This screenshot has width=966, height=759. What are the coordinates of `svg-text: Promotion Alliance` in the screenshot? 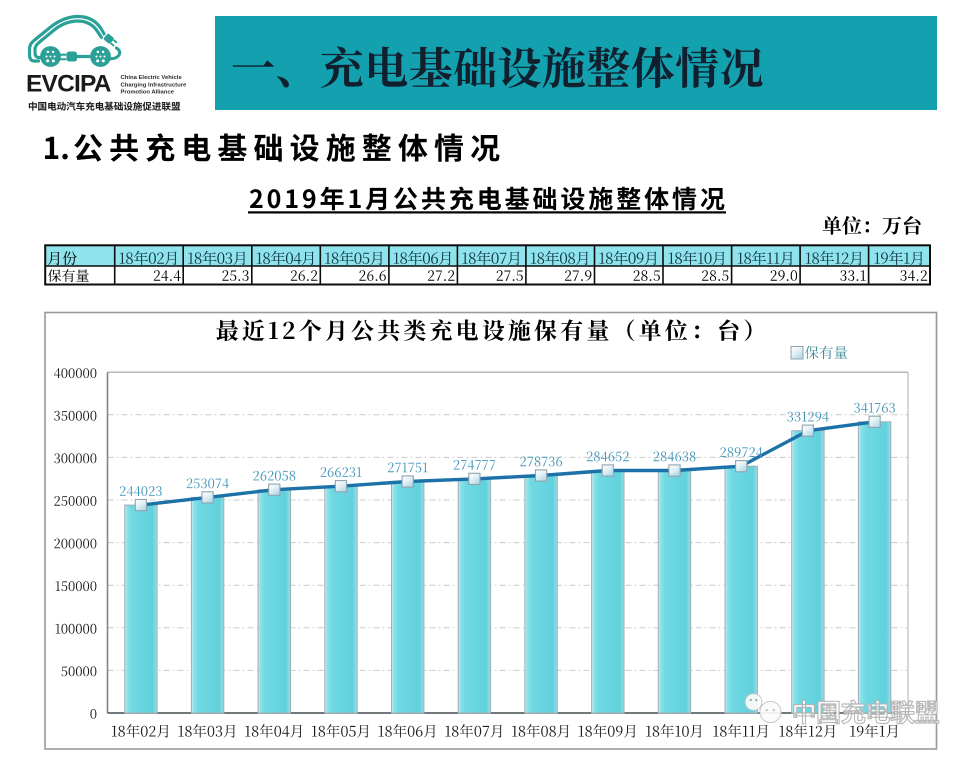 It's located at (148, 92).